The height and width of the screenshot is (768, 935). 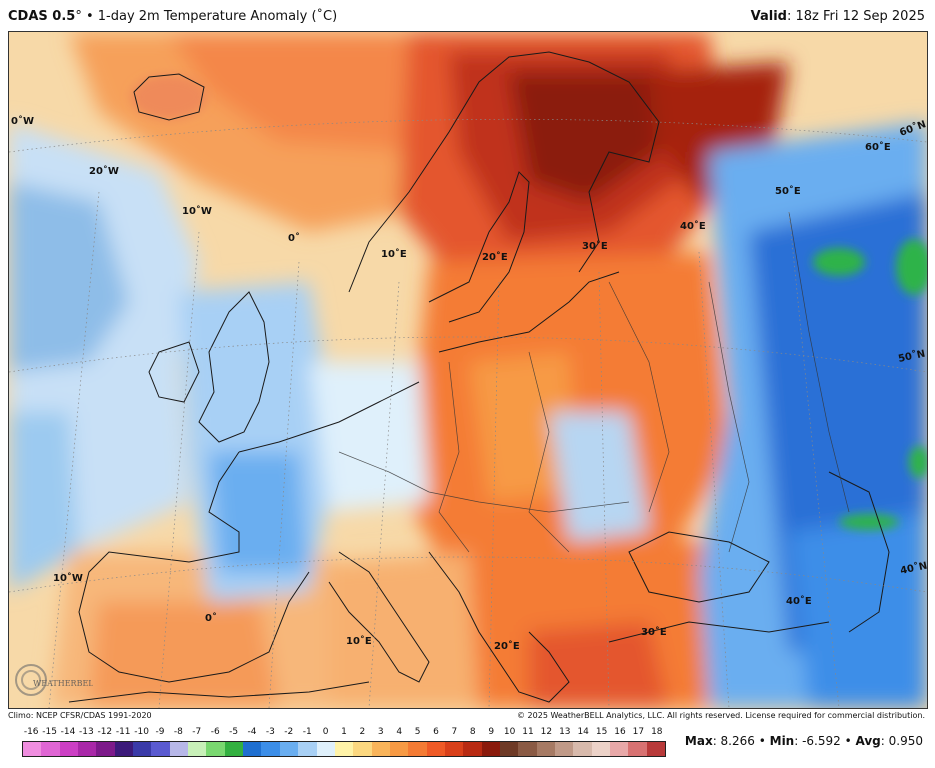 What do you see at coordinates (68, 732) in the screenshot?
I see `colorbar-label: -14` at bounding box center [68, 732].